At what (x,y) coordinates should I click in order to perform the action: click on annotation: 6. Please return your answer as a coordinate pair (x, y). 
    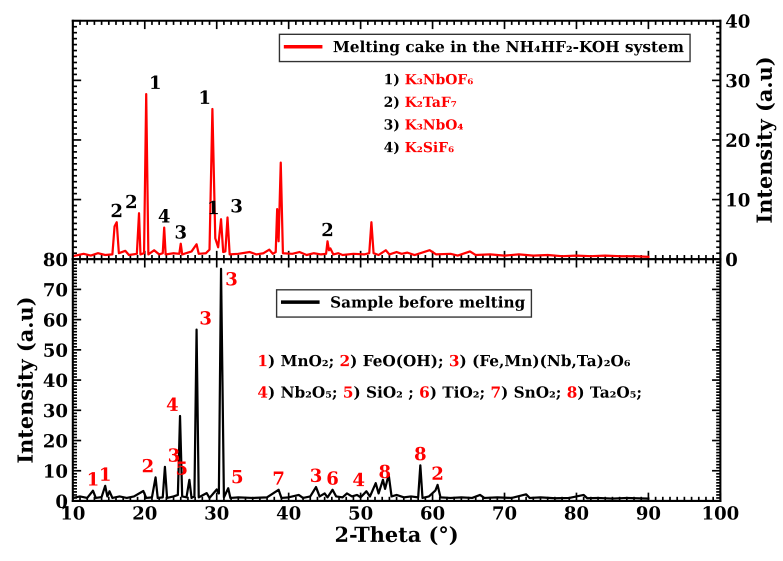
    Looking at the image, I should click on (332, 478).